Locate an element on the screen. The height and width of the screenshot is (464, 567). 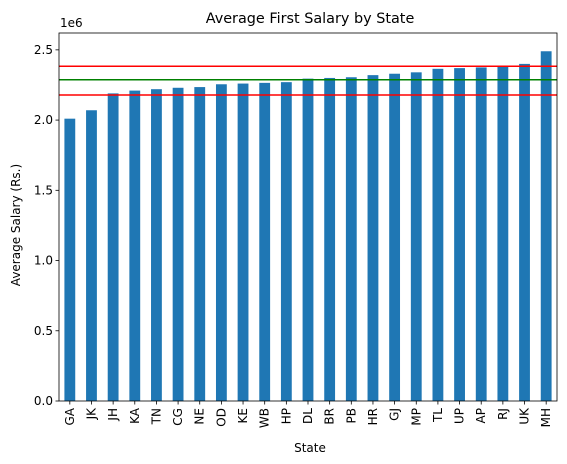
x-tick-label: AP is located at coordinates (481, 415).